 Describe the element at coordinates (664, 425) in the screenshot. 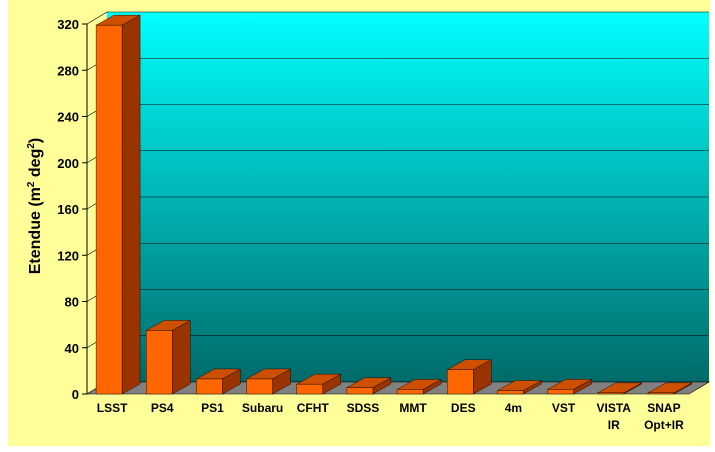

I see `x-category-label-line: Opt+IR` at that location.